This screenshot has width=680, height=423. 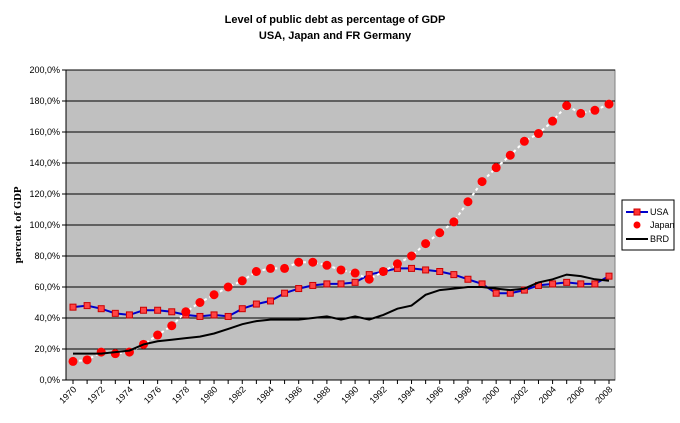 What do you see at coordinates (44, 163) in the screenshot?
I see `y-tick-label: 140,0%` at bounding box center [44, 163].